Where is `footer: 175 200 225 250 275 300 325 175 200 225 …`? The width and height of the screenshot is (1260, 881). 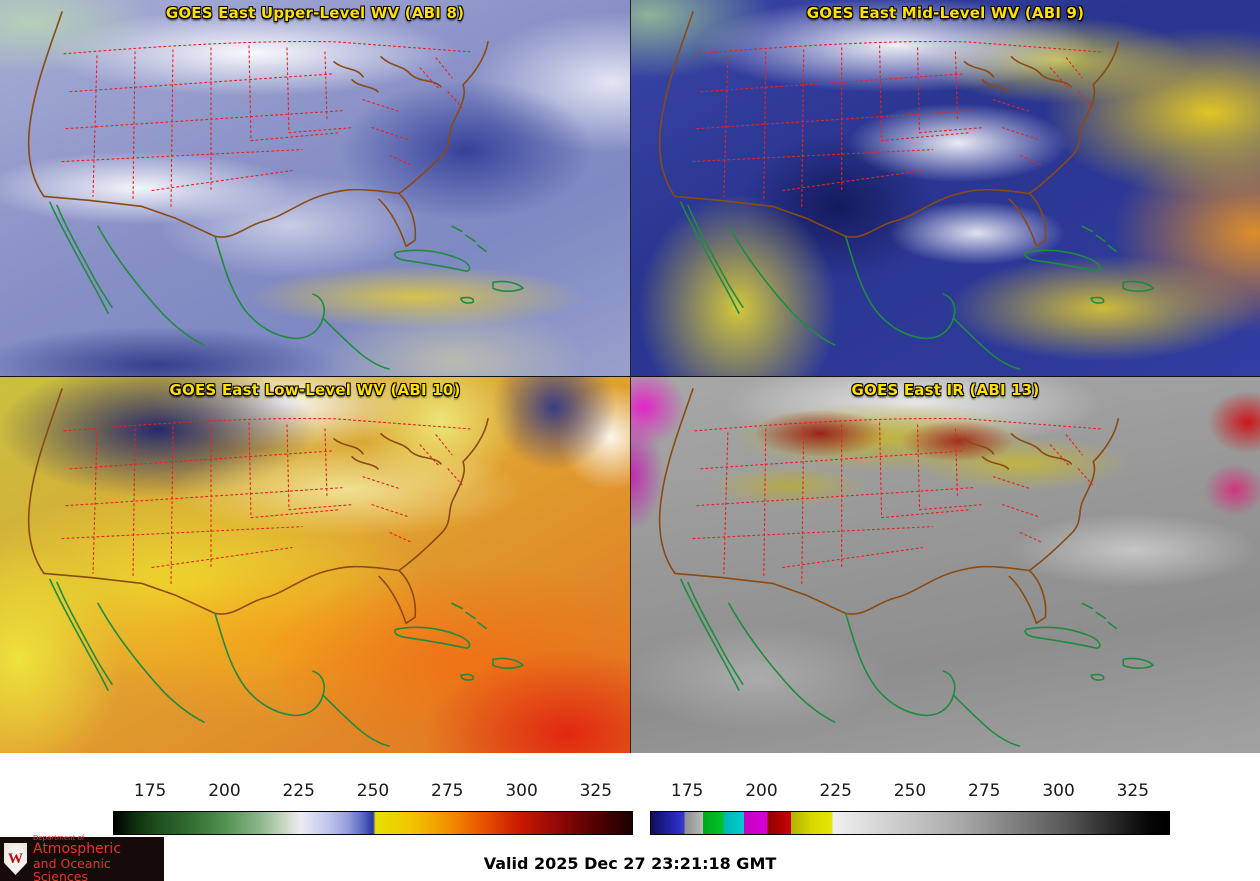
footer: 175 200 225 250 275 300 325 175 200 225 … is located at coordinates (630, 817).